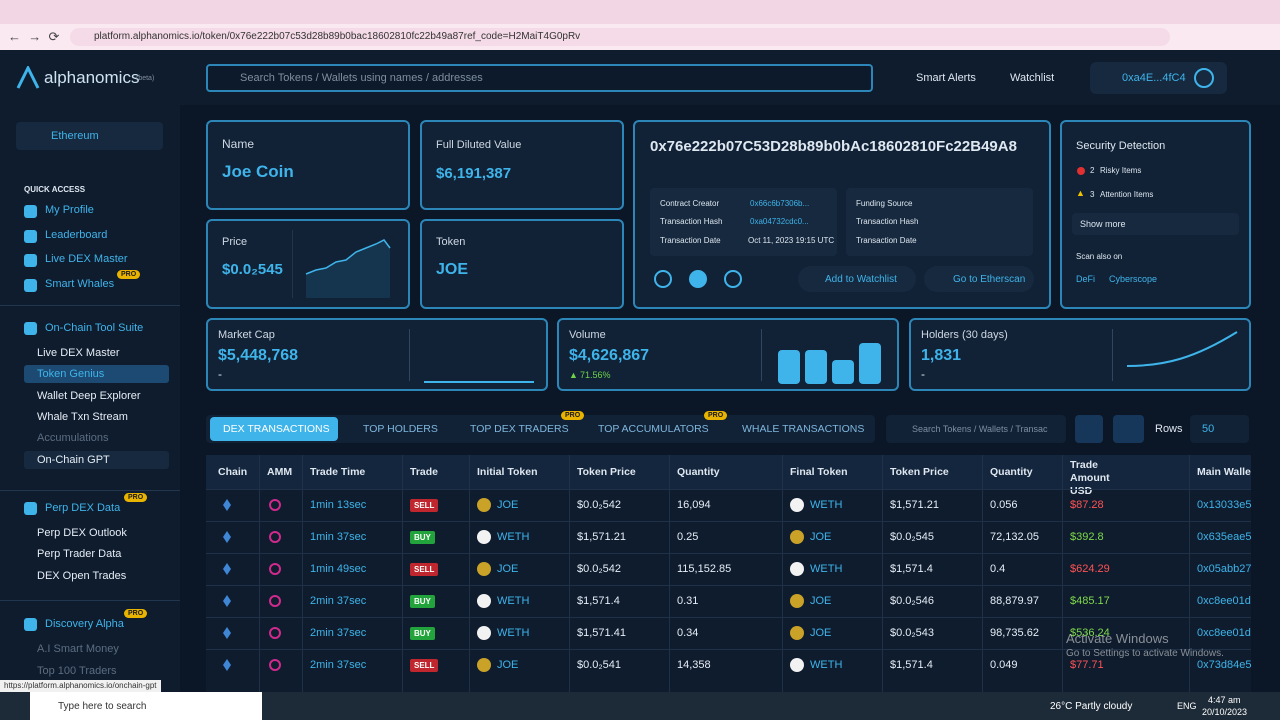  Describe the element at coordinates (573, 375) in the screenshot. I see `panel: ▲` at that location.